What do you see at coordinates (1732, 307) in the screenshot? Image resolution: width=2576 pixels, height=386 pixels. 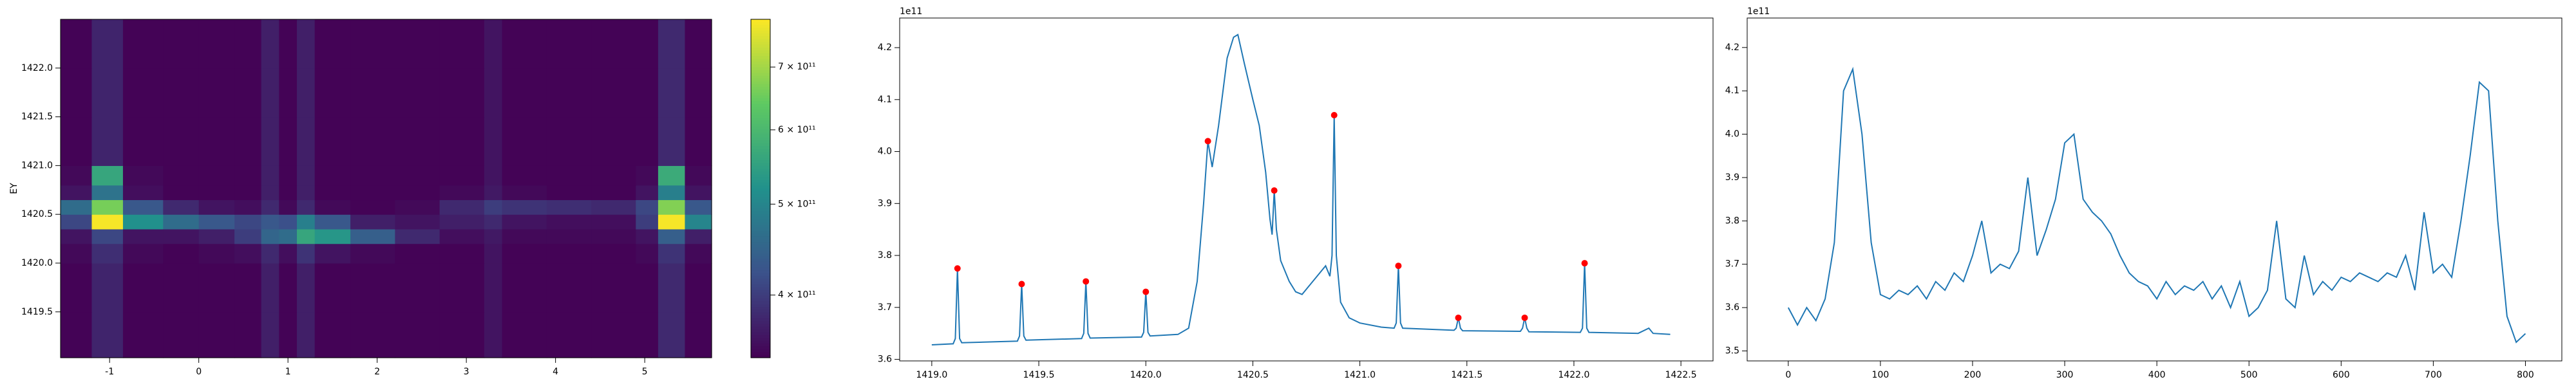 I see `y-tick-label: 3.6` at bounding box center [1732, 307].